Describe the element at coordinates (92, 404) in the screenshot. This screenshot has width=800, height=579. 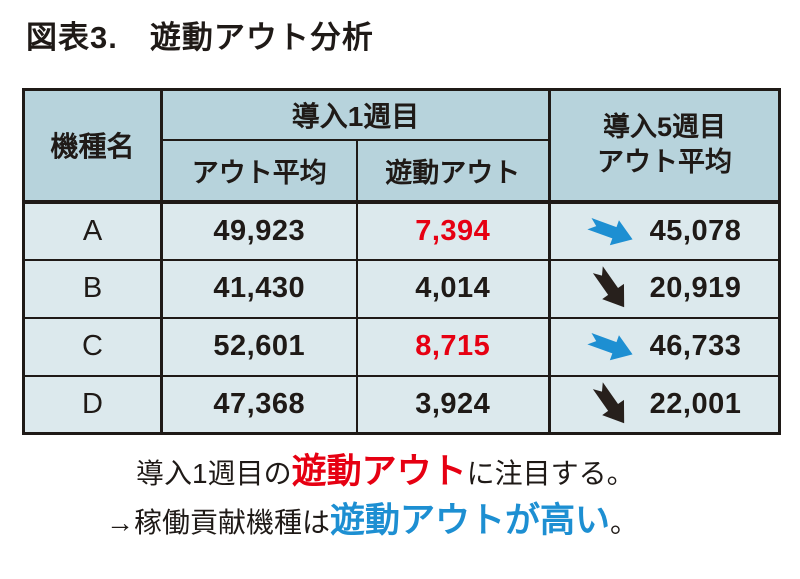
I see `machine-name-cell: D` at that location.